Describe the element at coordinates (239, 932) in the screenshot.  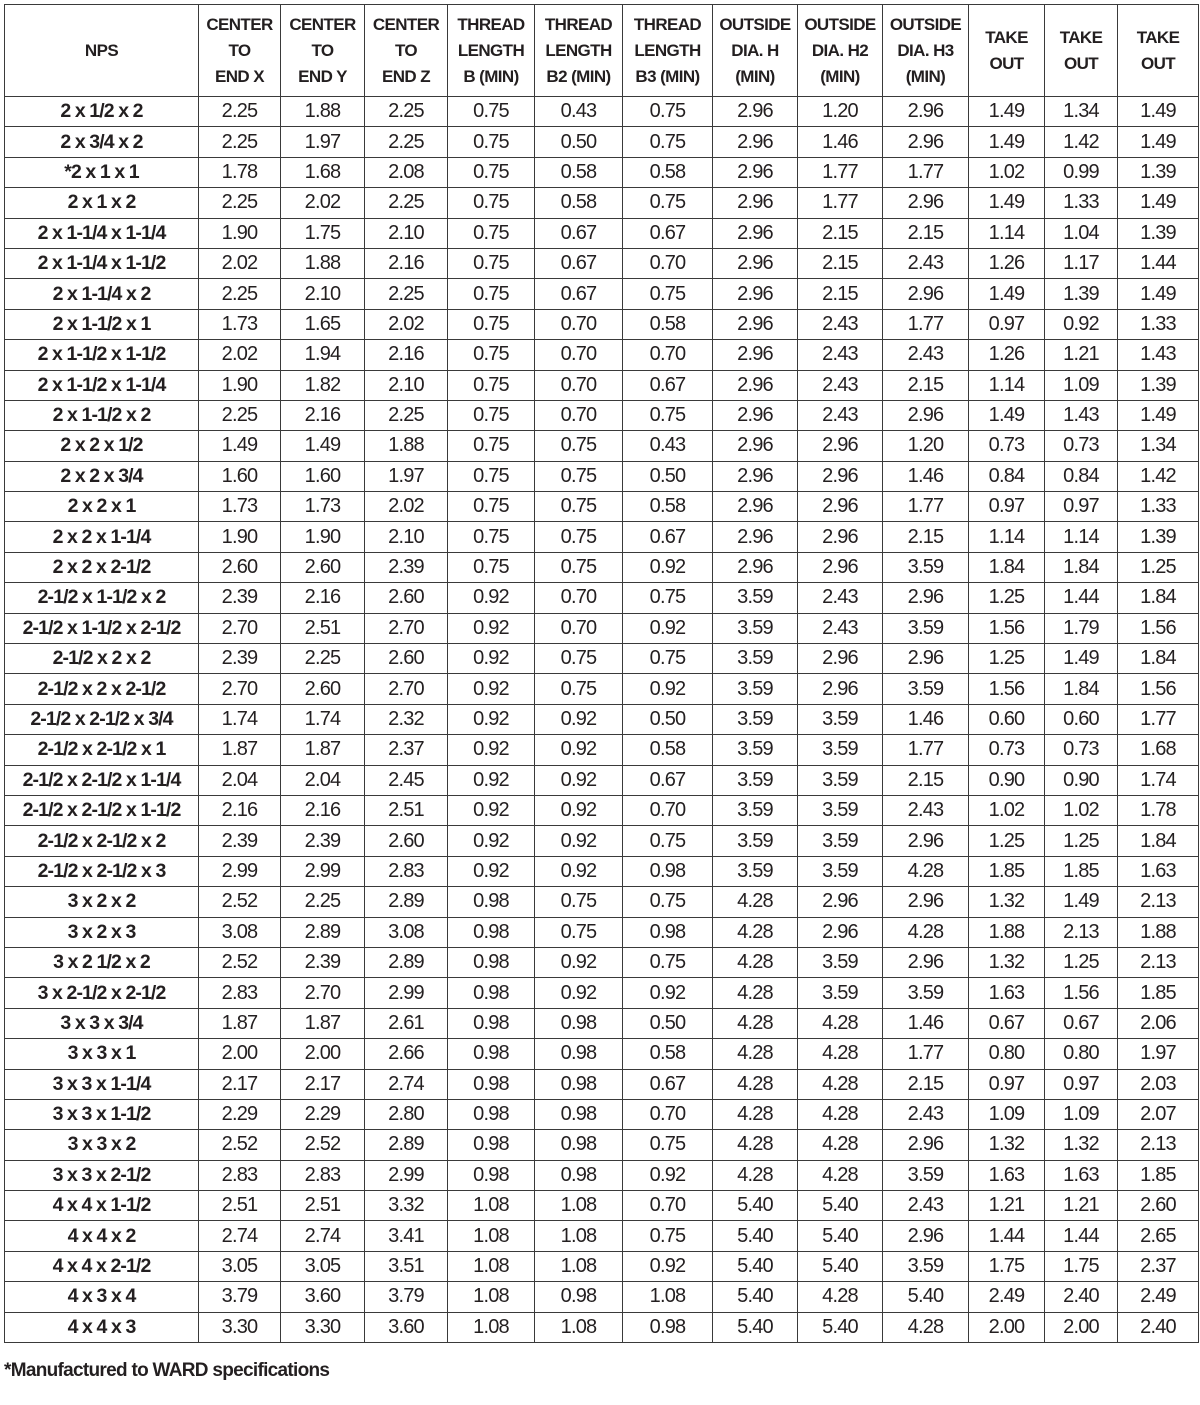
I see `value-cell: 3.08` at that location.